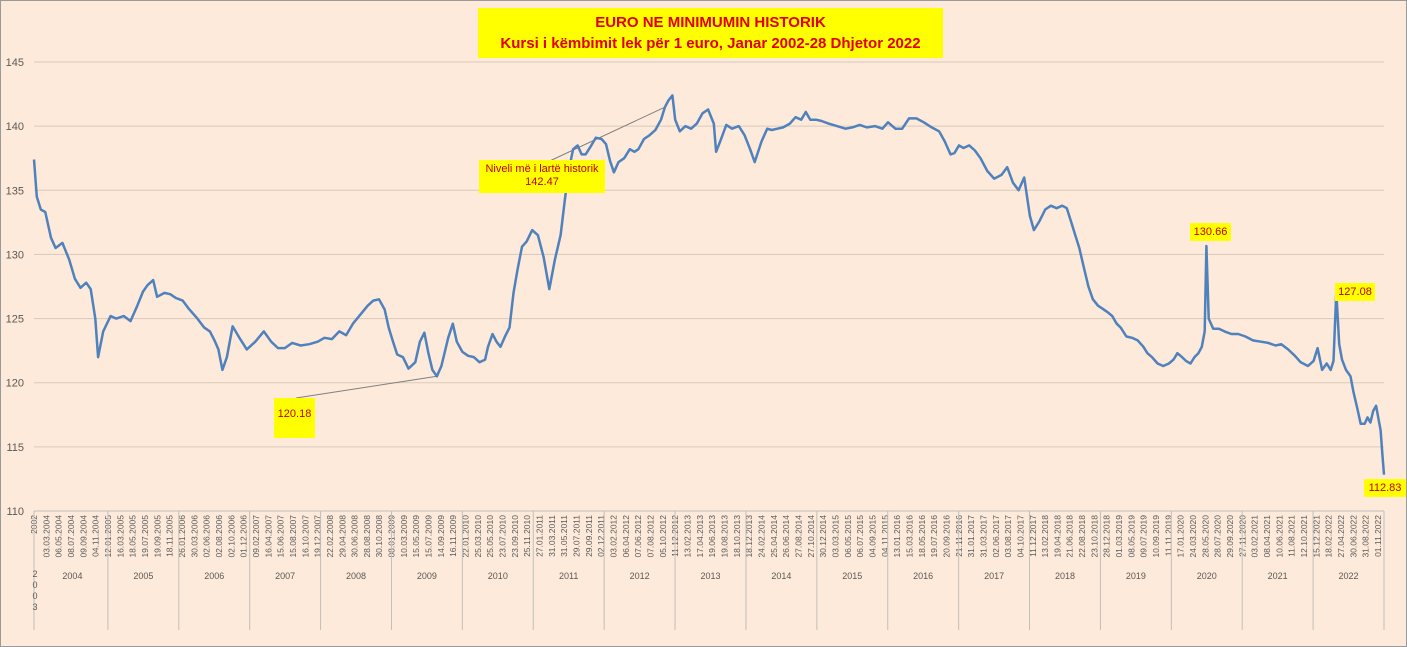  What do you see at coordinates (416, 536) in the screenshot?
I see `x-date-label: 15.05.2009` at bounding box center [416, 536].